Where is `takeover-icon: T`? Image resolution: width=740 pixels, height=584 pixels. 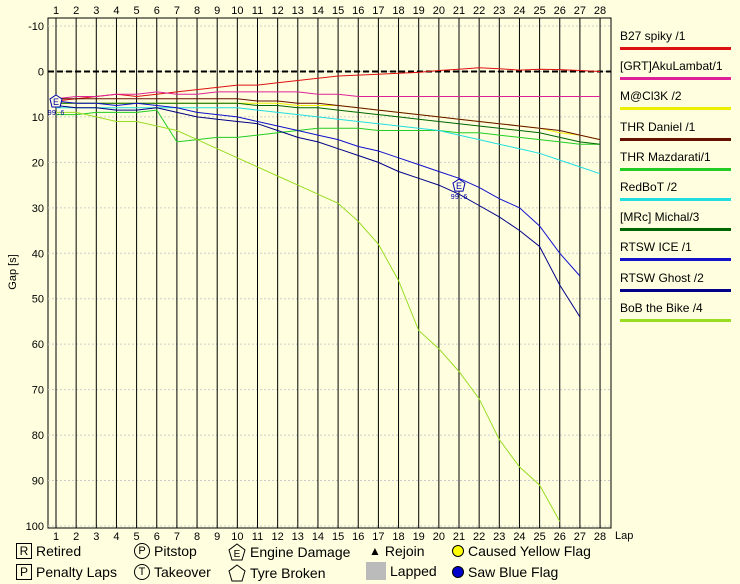
takeover-icon: T is located at coordinates (142, 572).